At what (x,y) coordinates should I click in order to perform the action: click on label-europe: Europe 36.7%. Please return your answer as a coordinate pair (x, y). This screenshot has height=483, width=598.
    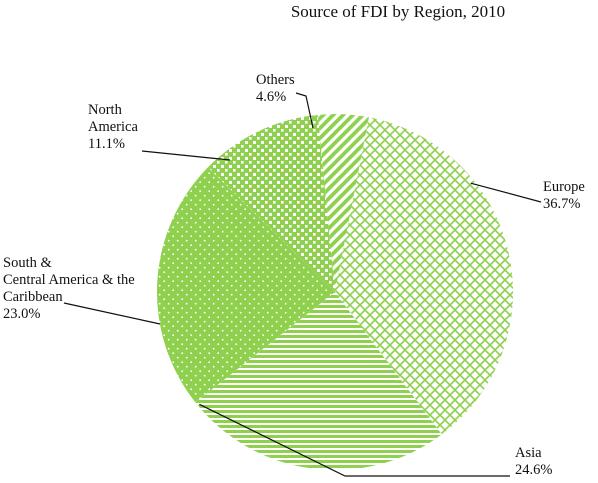
    Looking at the image, I should click on (564, 196).